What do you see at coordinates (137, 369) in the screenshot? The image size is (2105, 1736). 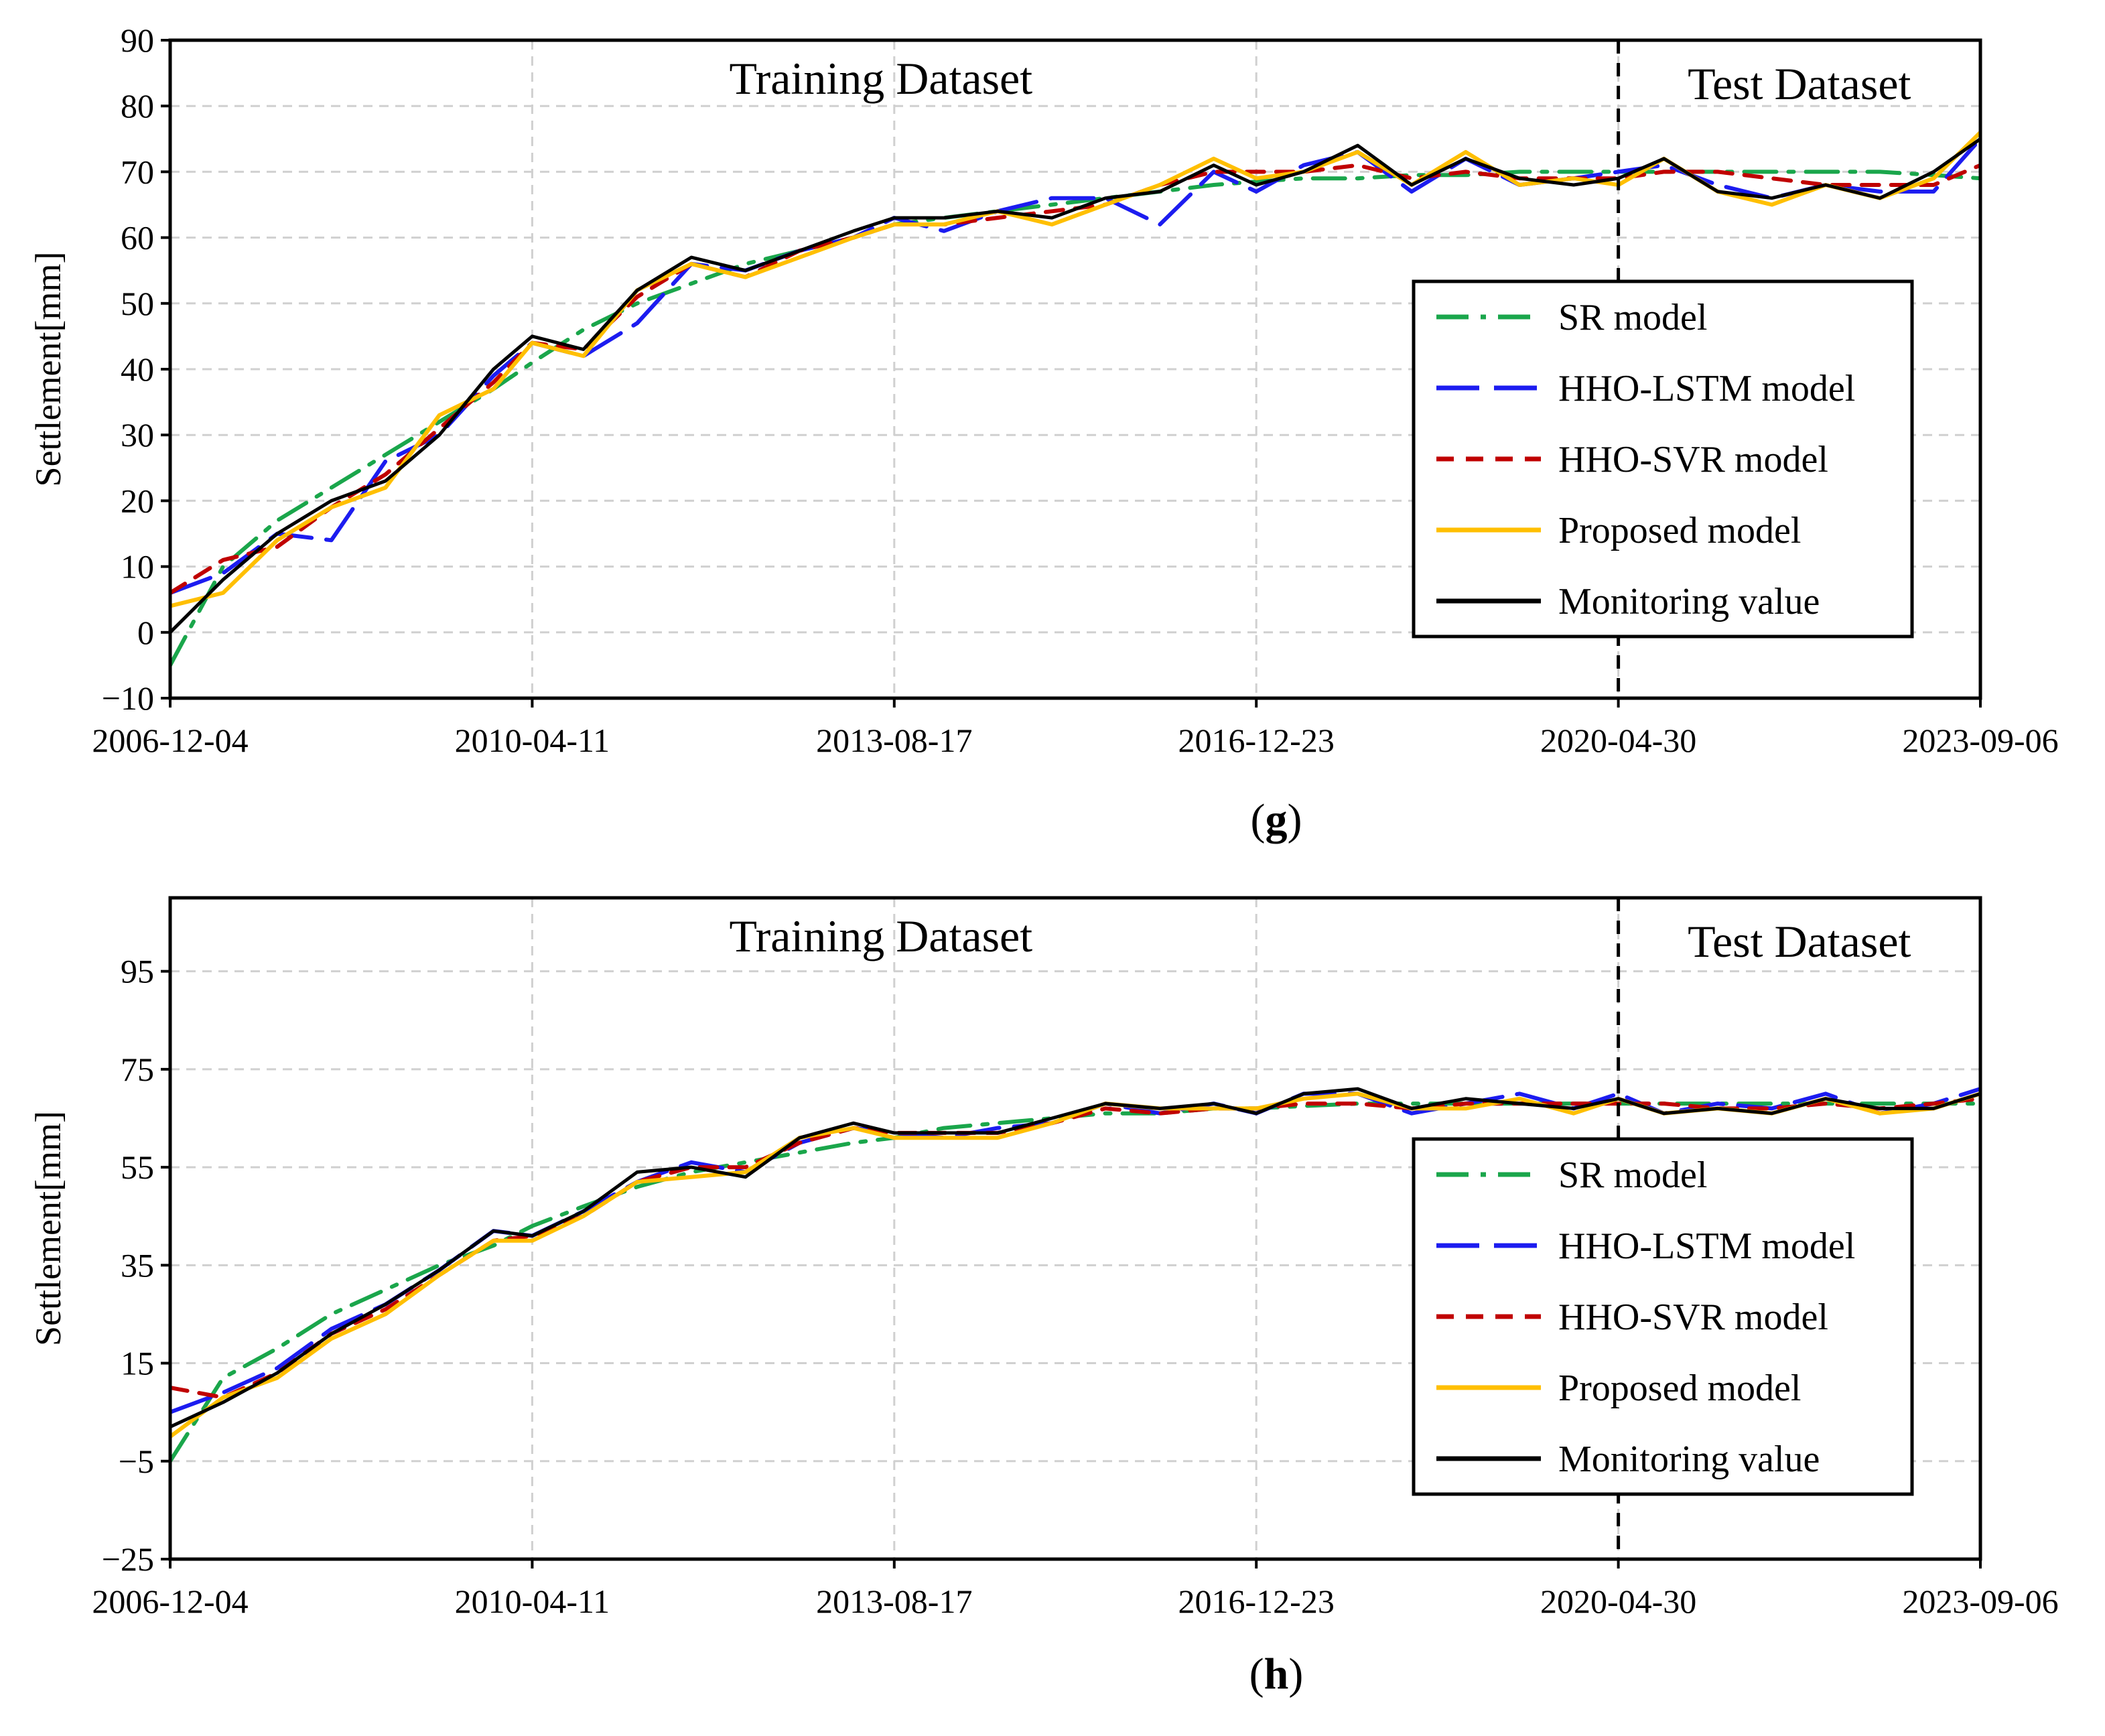 I see `y-tick-label: 40` at bounding box center [137, 369].